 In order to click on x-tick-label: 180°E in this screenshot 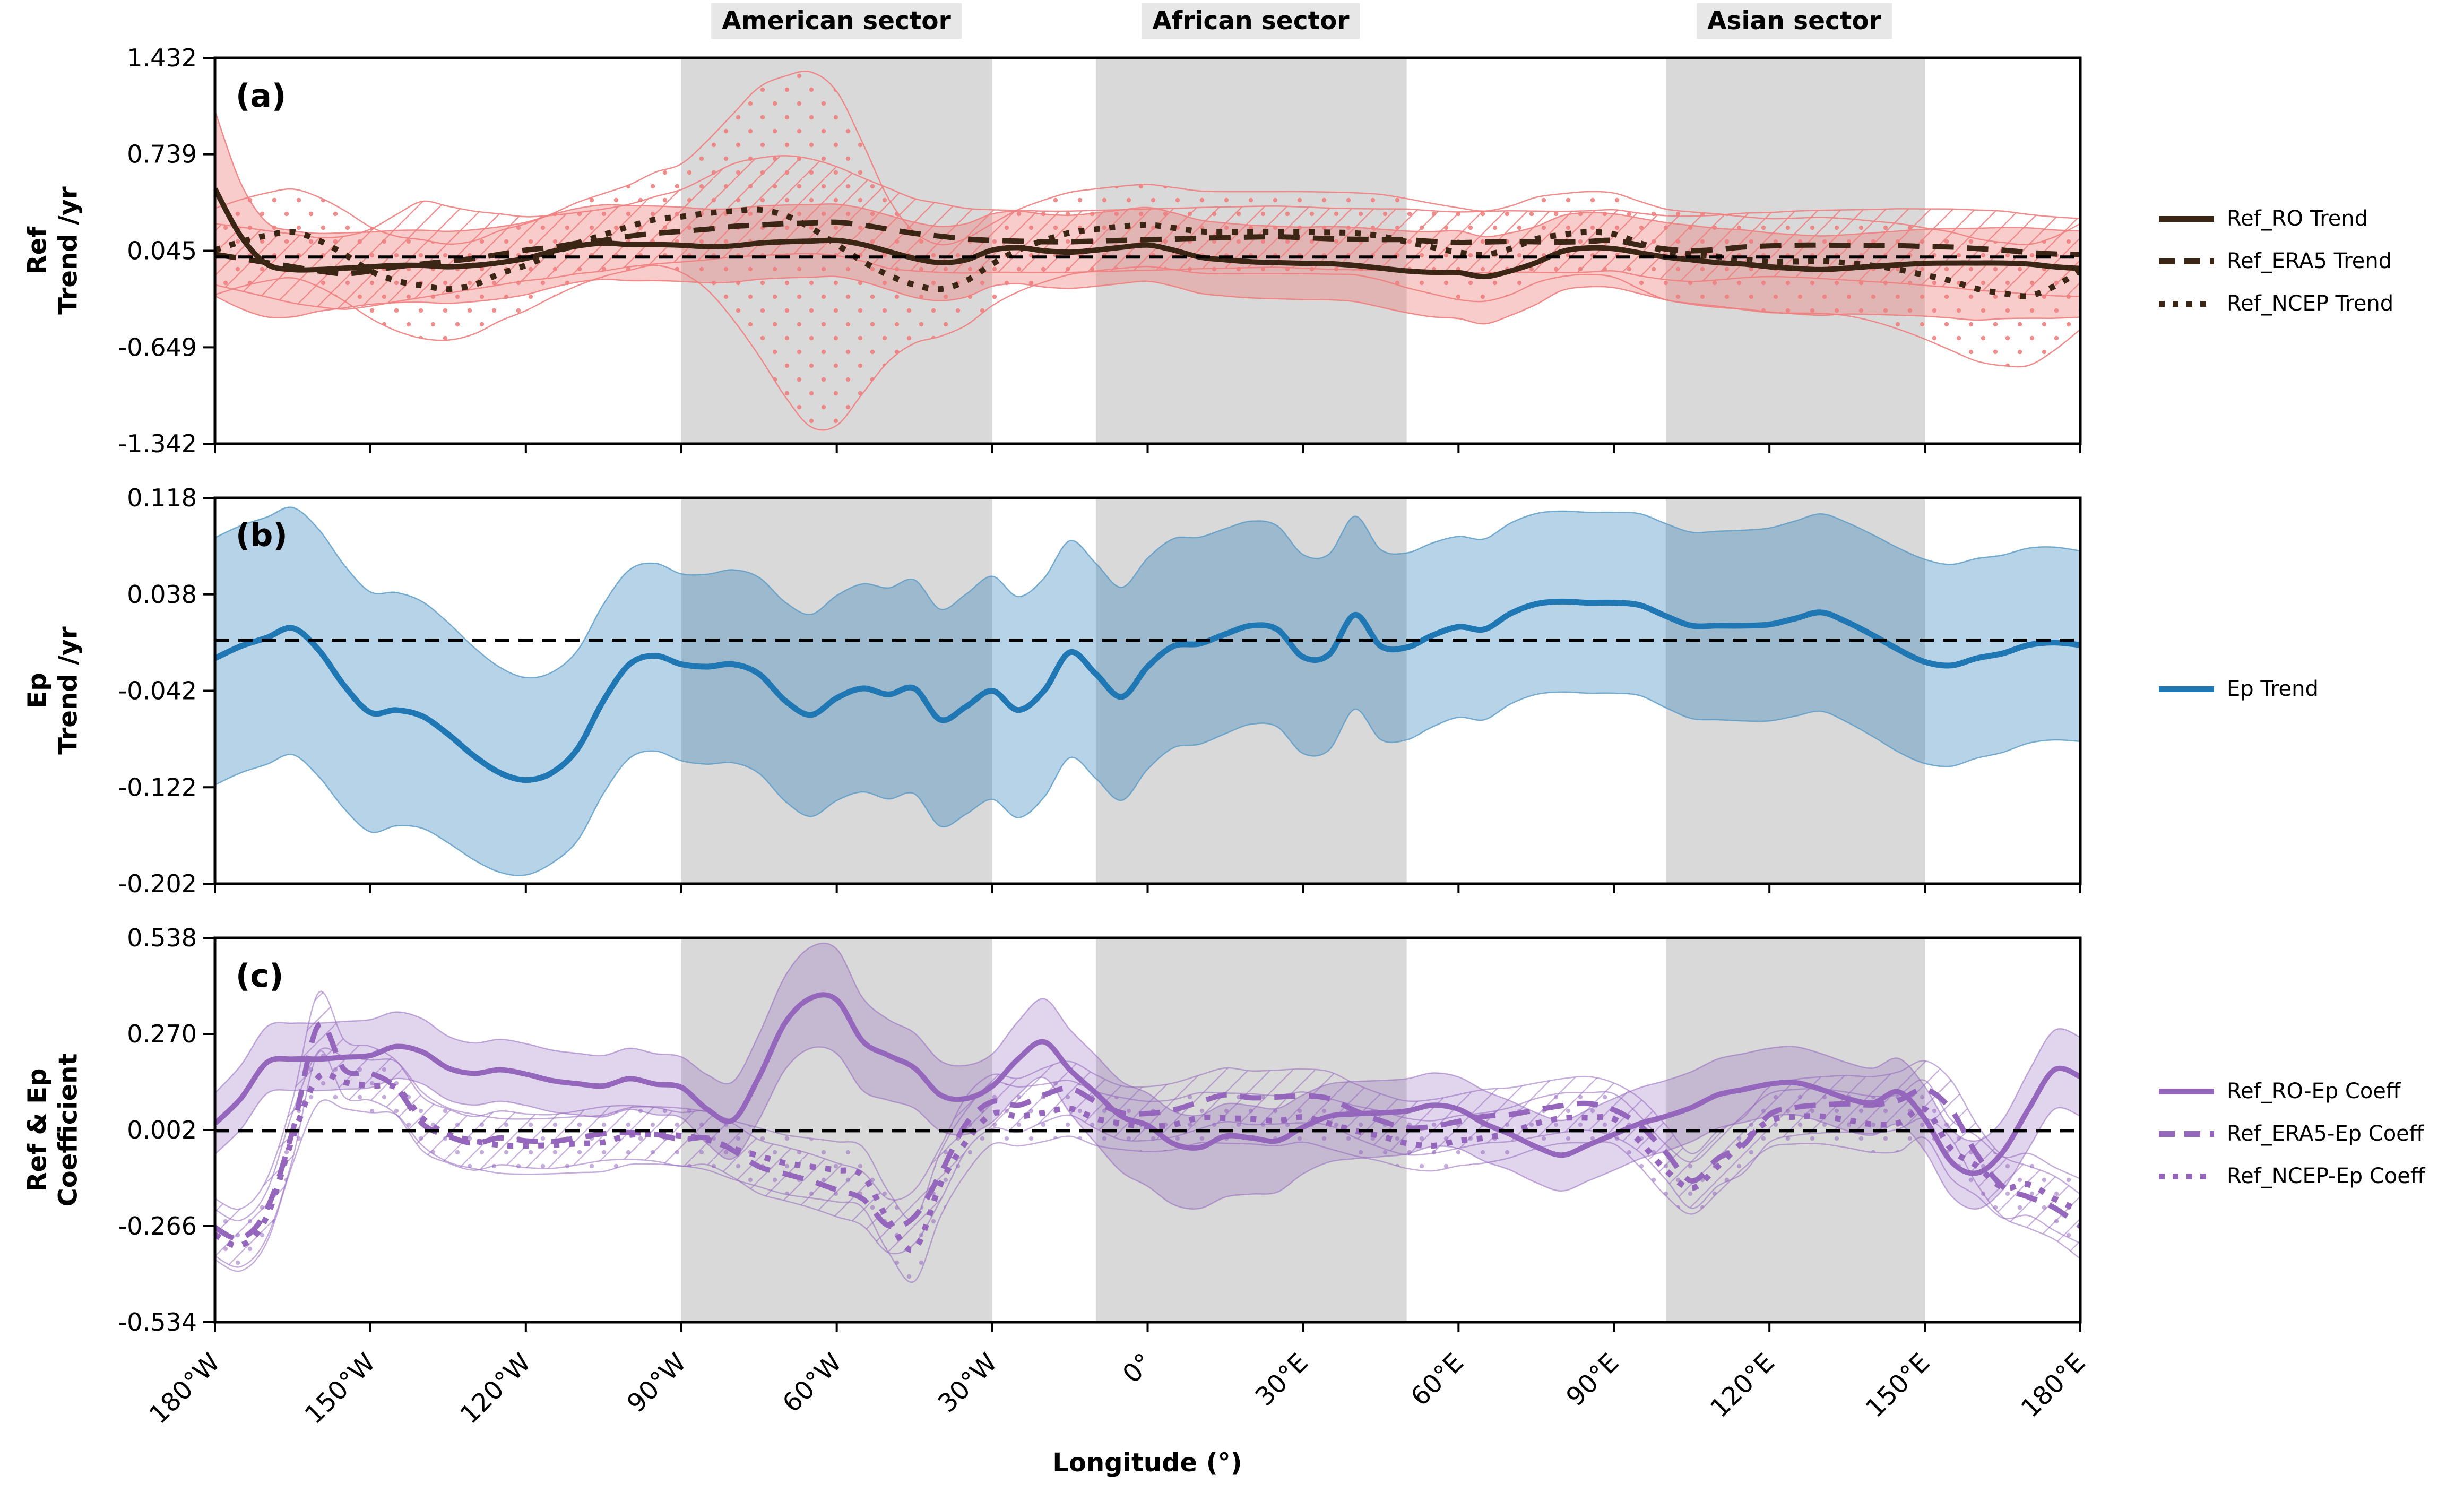, I will do `click(2053, 1386)`.